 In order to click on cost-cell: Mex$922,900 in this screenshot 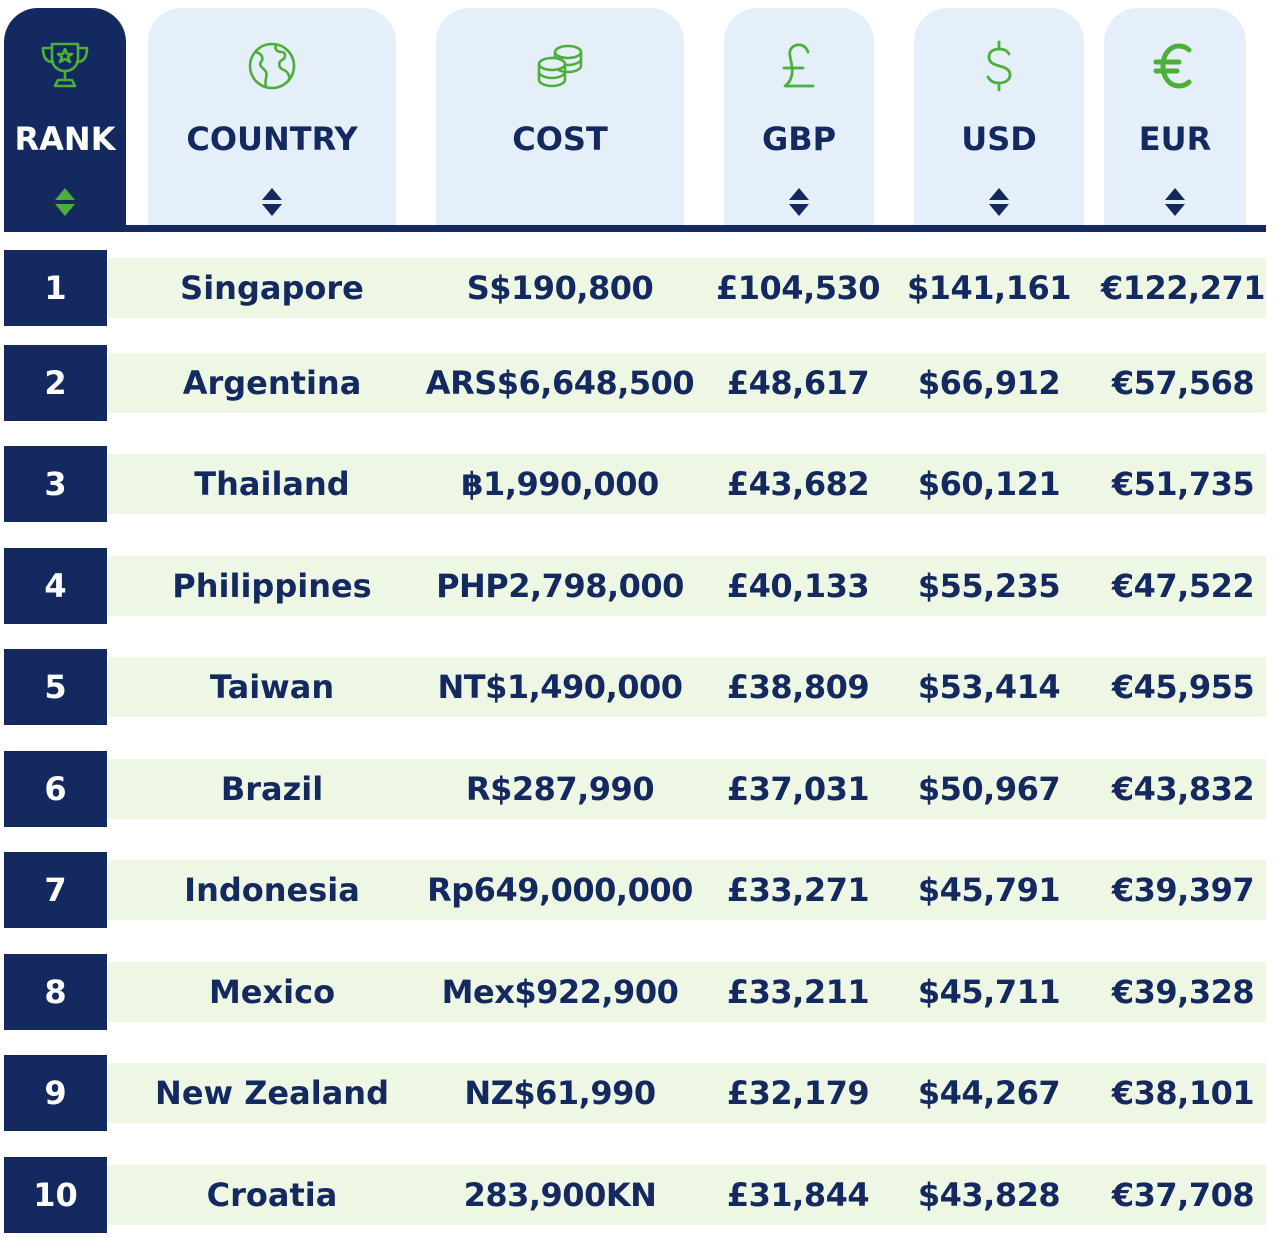, I will do `click(560, 992)`.